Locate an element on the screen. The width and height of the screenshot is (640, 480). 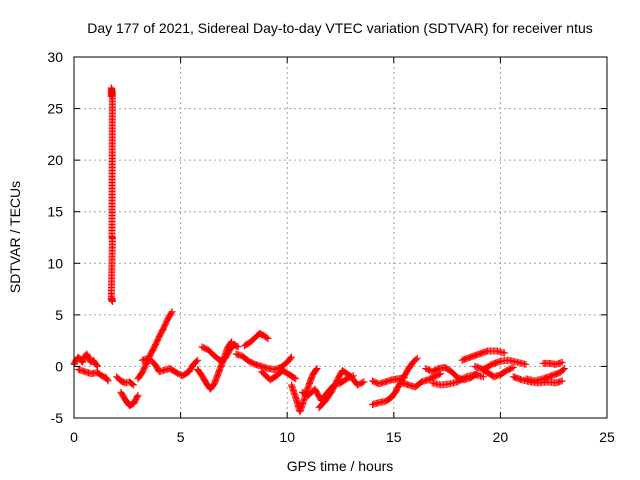
x-tick-label: 20 is located at coordinates (501, 437).